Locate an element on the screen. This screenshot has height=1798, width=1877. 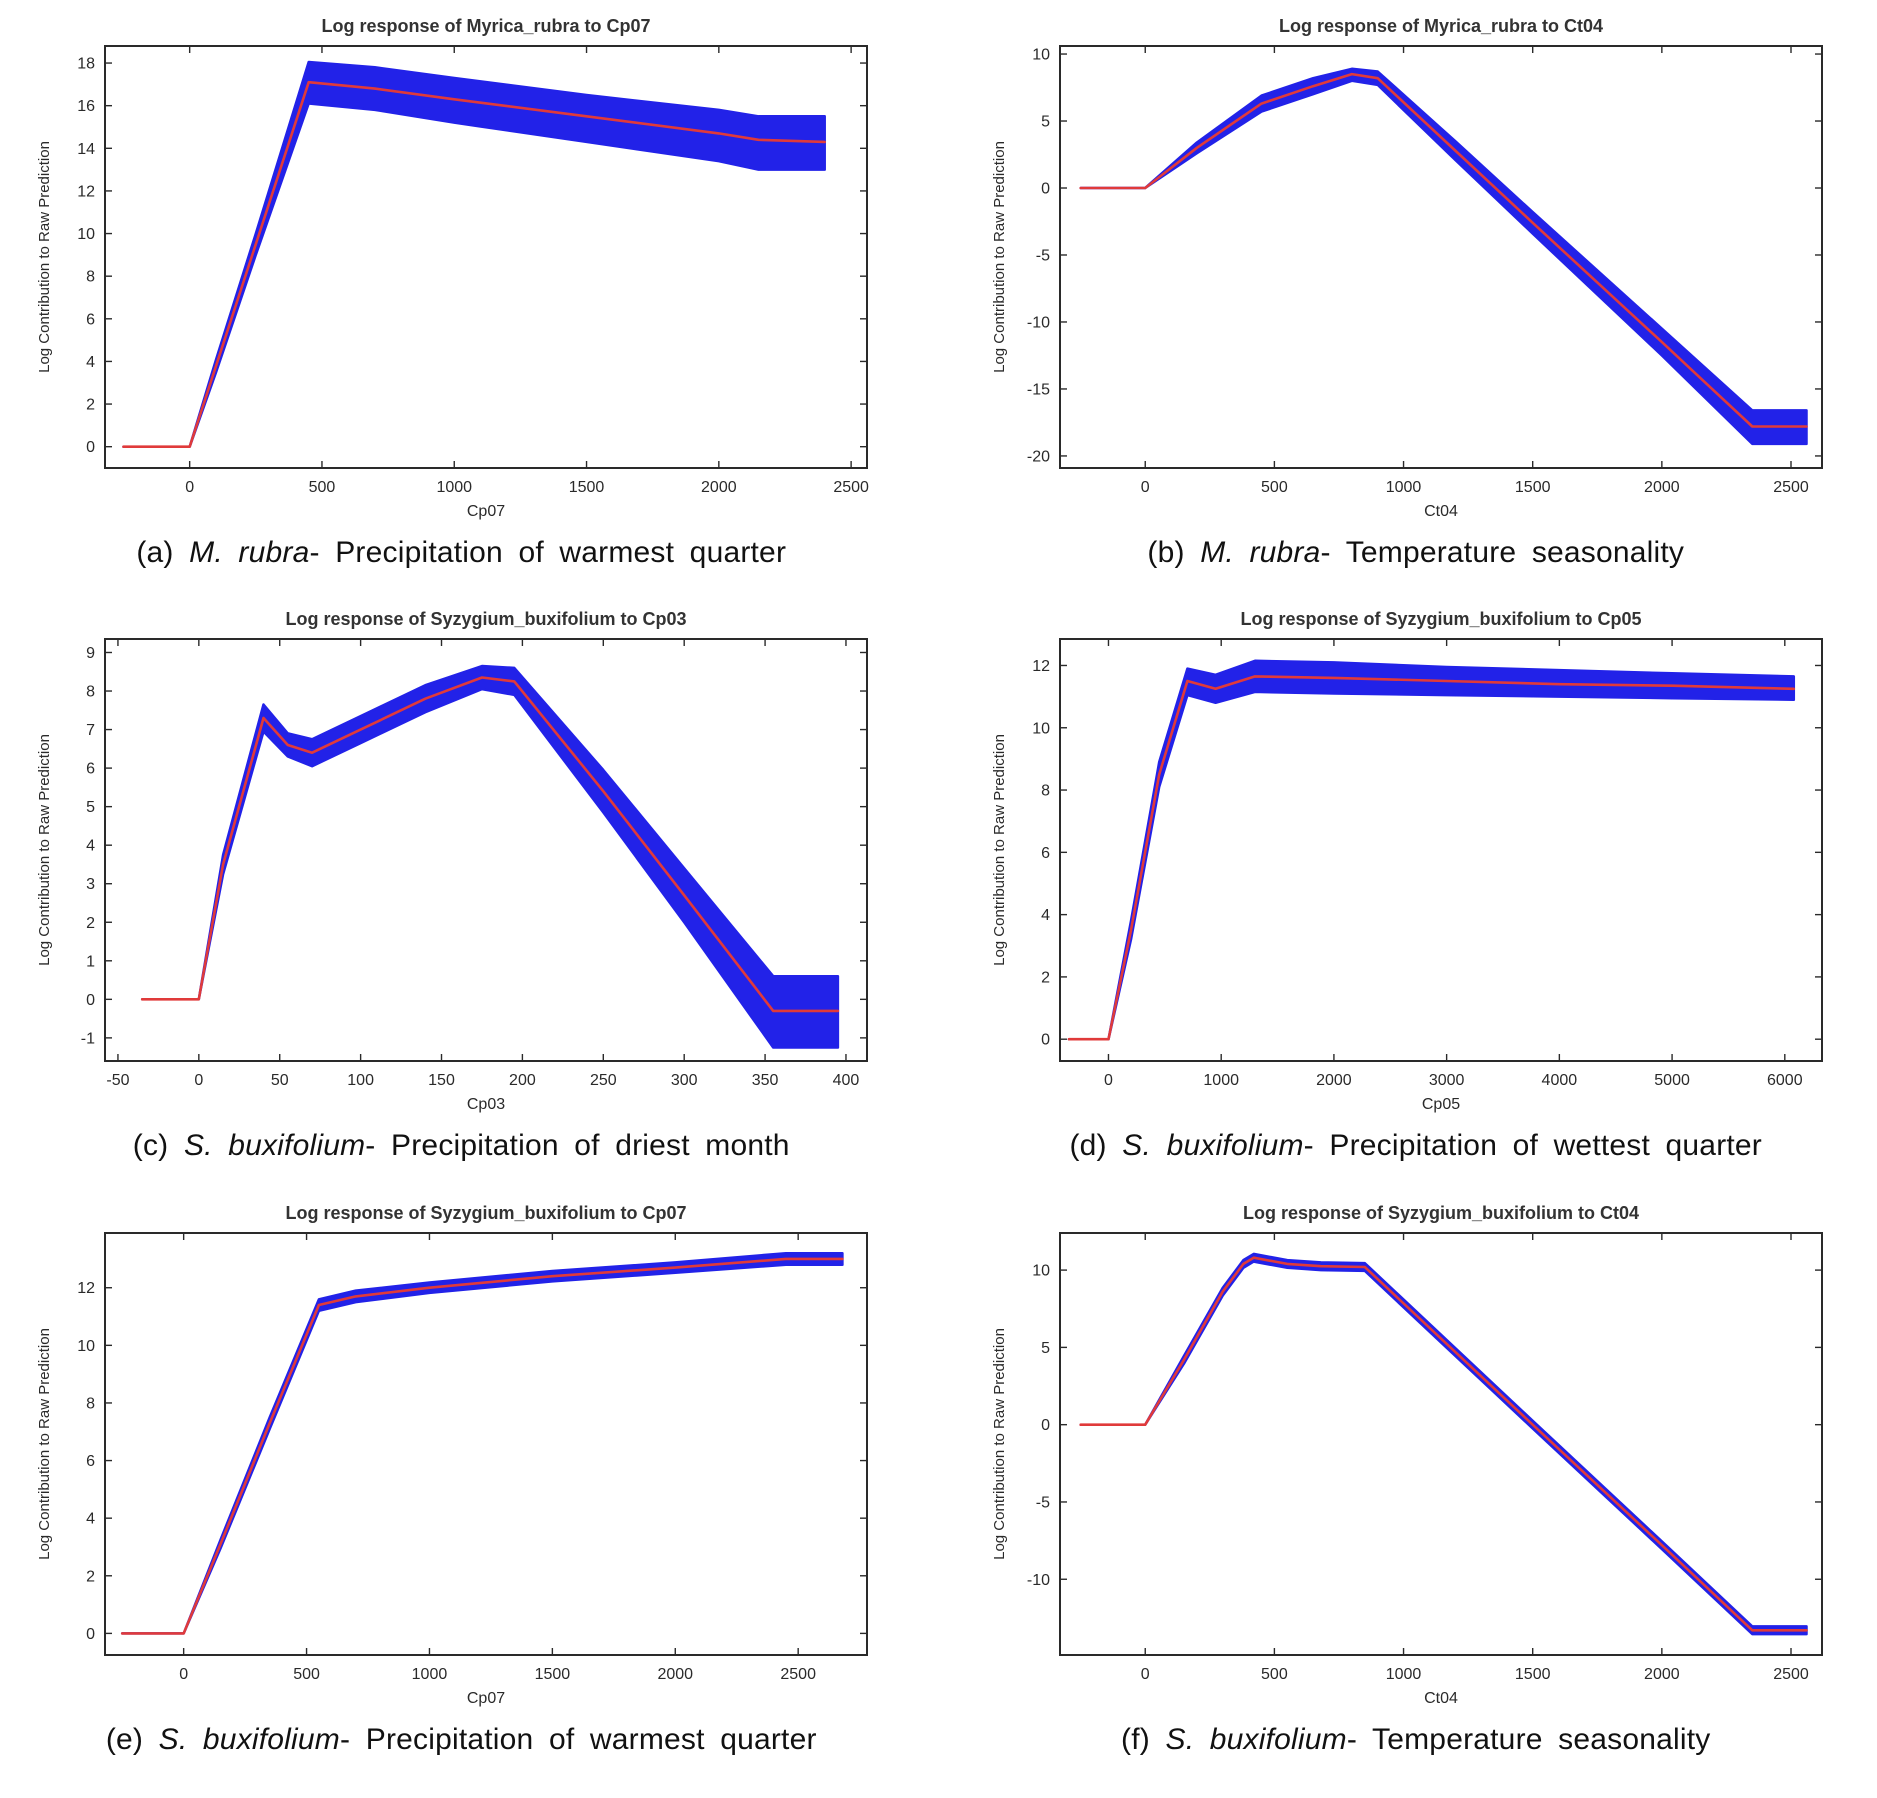
y-tick-label: 2 is located at coordinates (90, 405).